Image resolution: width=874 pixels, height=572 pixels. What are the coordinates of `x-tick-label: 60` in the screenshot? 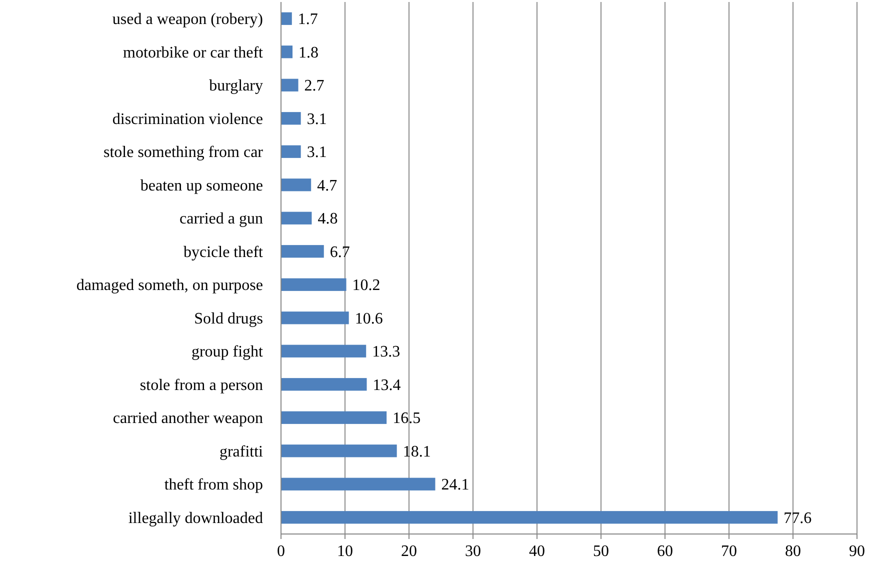 It's located at (665, 551).